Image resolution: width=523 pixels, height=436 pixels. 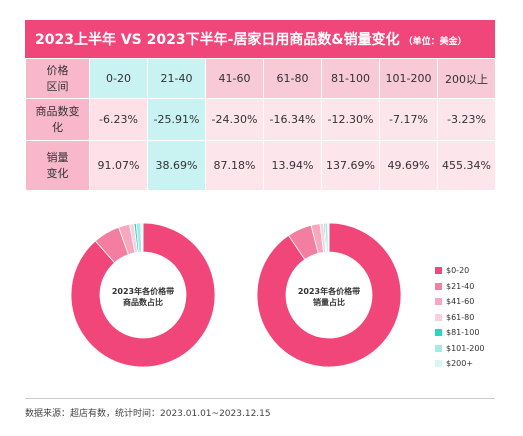 What do you see at coordinates (408, 78) in the screenshot?
I see `price-range-cell: 101-200` at bounding box center [408, 78].